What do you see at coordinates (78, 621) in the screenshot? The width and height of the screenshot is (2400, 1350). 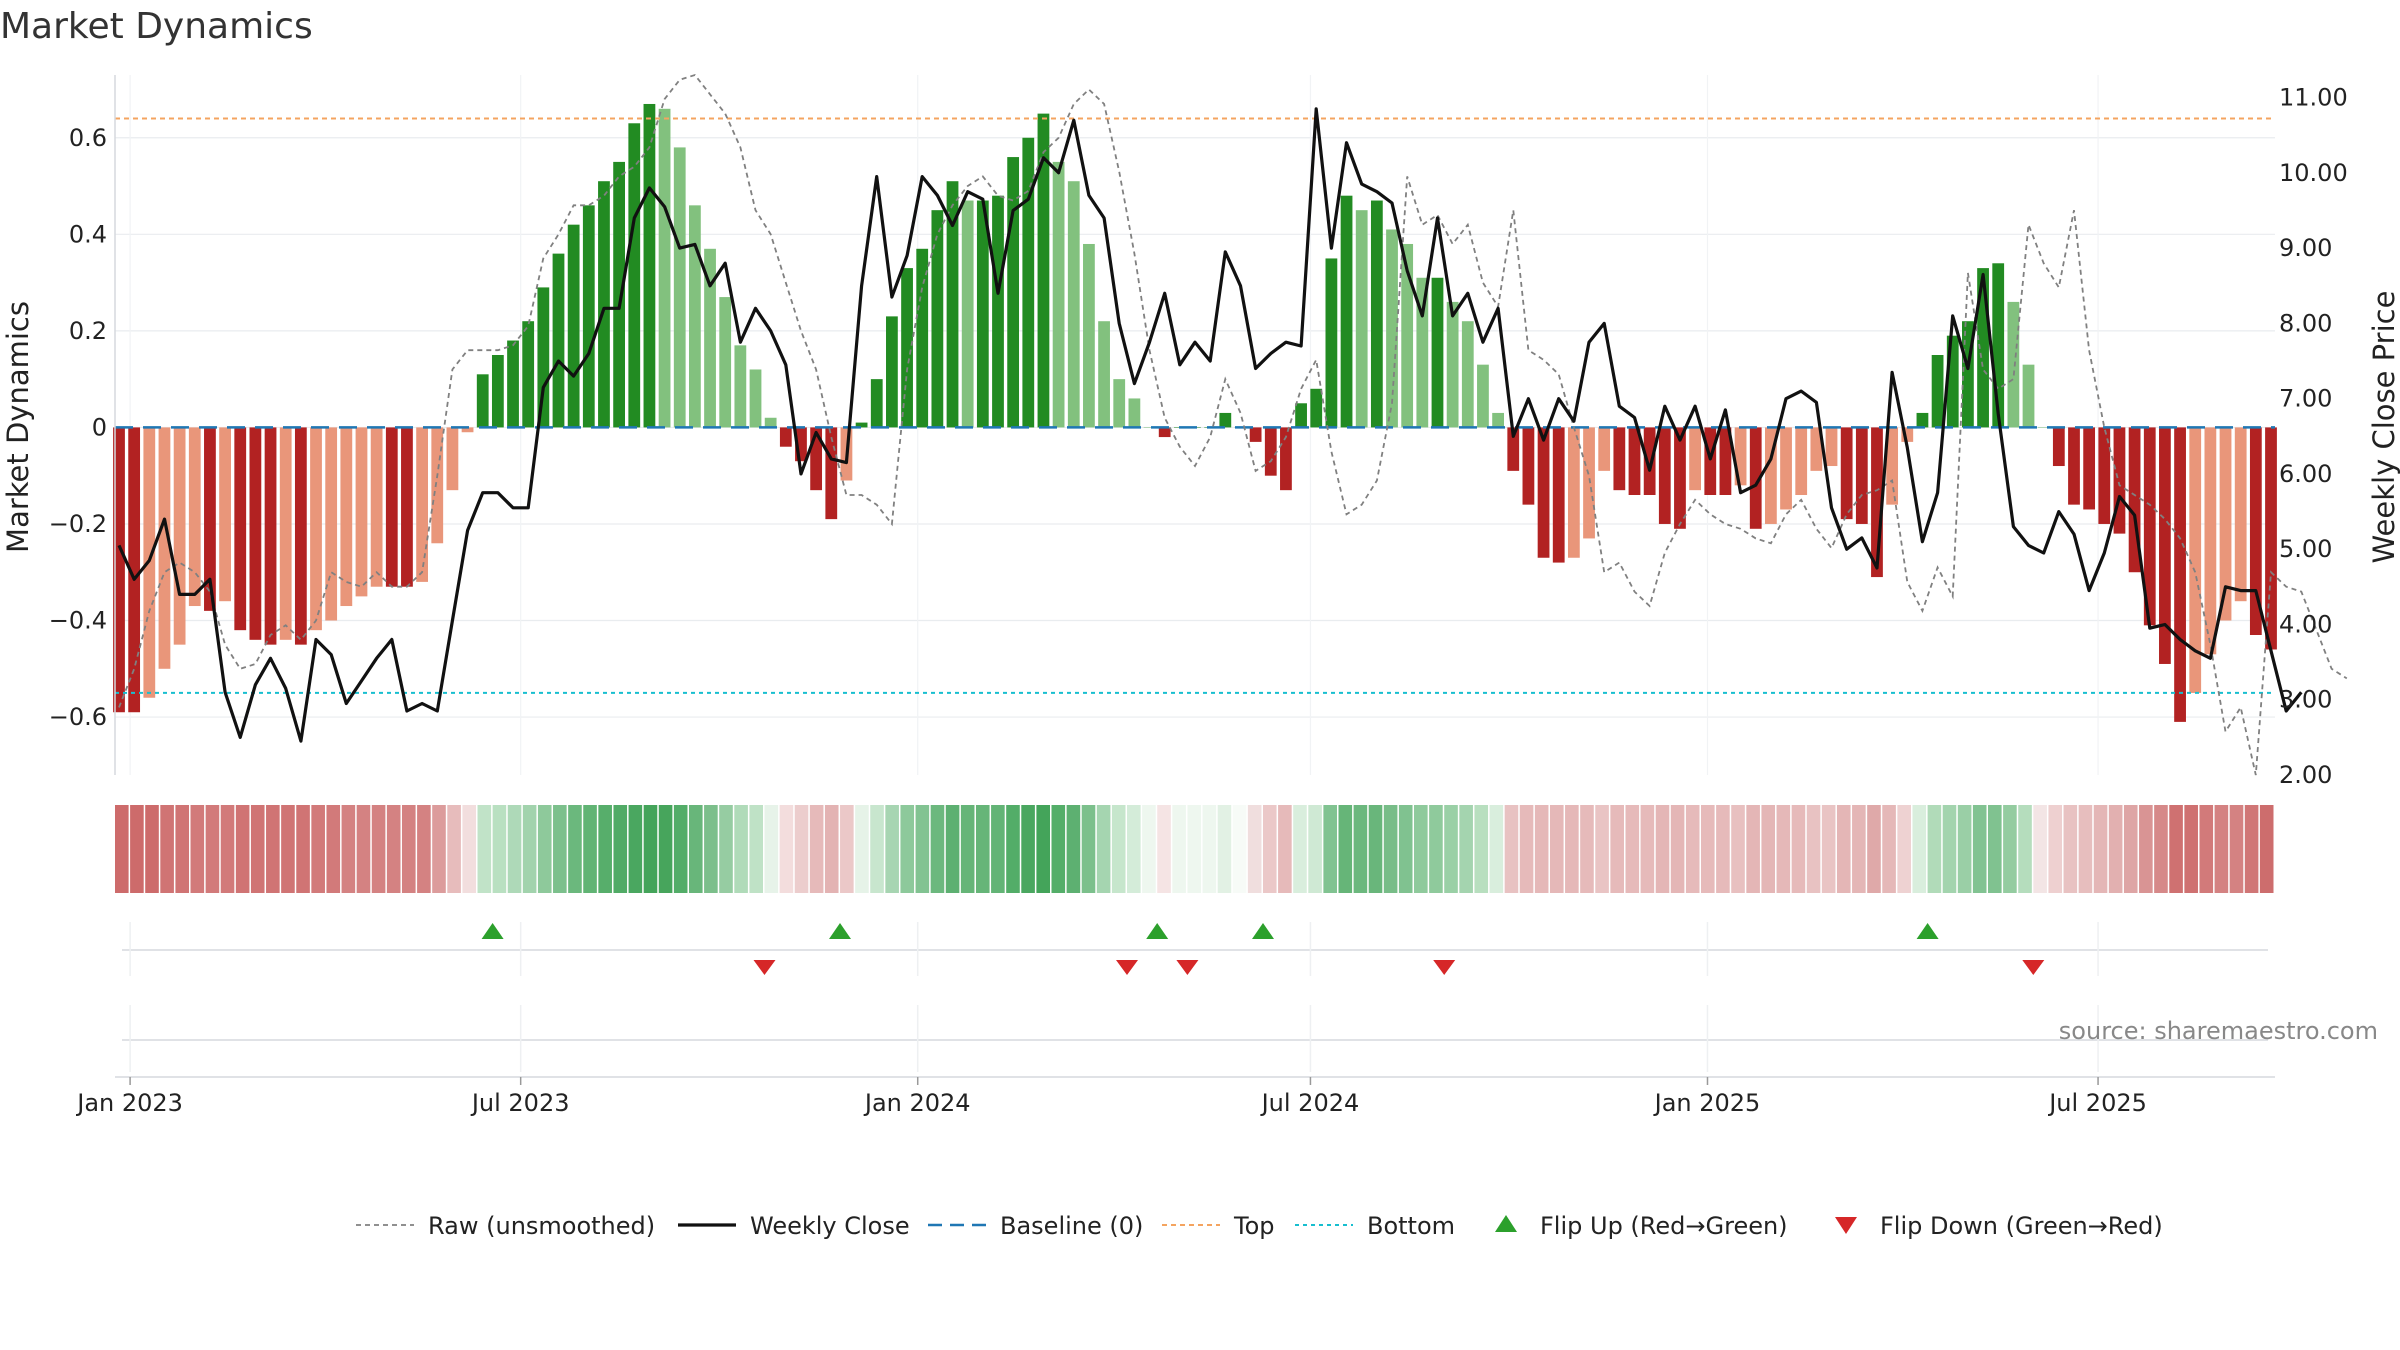 I see `left-tick-label: −0.4` at bounding box center [78, 621].